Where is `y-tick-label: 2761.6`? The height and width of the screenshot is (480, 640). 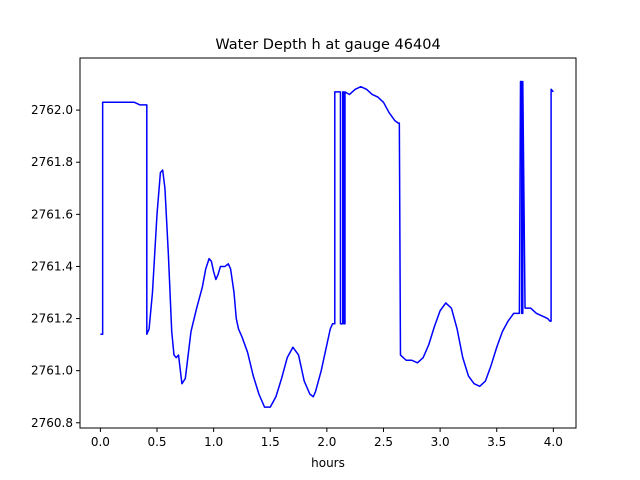
y-tick-label: 2761.6 is located at coordinates (52, 214).